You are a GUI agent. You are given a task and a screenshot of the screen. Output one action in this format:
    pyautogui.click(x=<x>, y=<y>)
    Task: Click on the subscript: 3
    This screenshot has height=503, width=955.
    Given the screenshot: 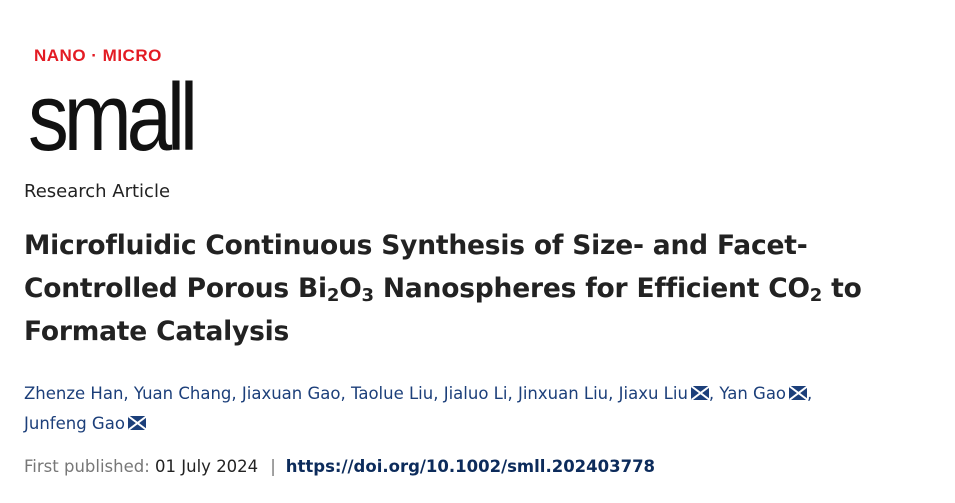 What is the action you would take?
    pyautogui.click(x=368, y=295)
    